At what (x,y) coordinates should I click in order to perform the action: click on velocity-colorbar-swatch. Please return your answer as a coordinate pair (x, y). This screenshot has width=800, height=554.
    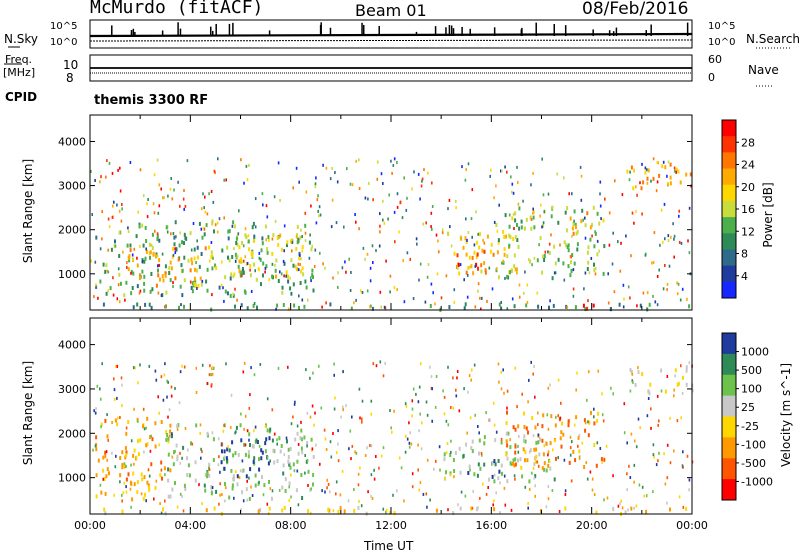
    Looking at the image, I should click on (729, 385).